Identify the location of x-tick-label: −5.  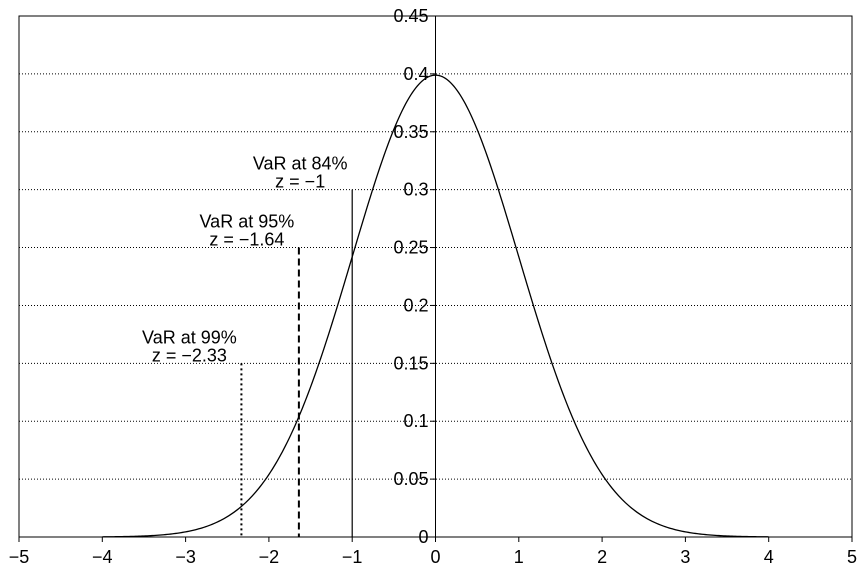
(19, 557).